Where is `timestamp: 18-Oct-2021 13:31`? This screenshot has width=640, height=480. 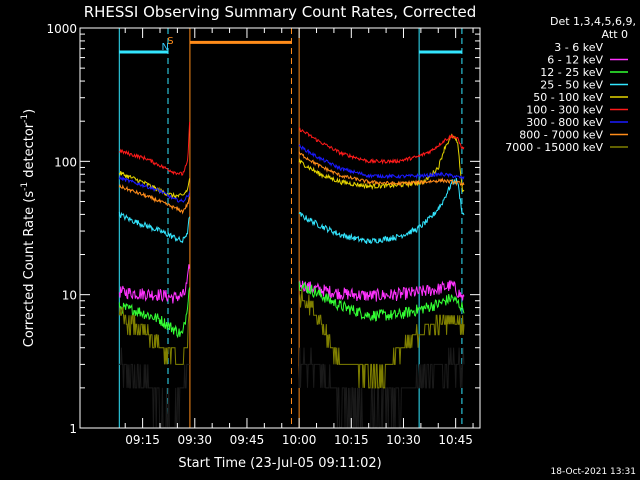 timestamp: 18-Oct-2021 13:31 is located at coordinates (593, 472).